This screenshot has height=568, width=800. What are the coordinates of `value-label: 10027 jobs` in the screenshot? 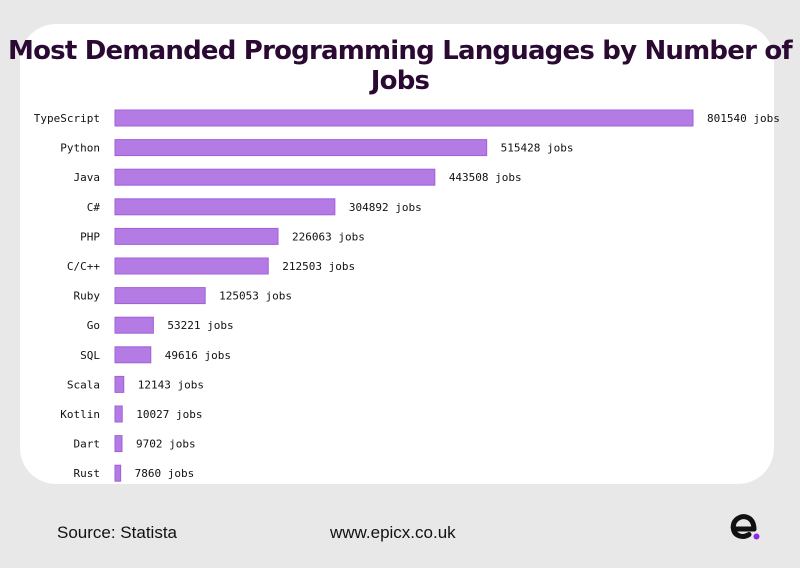 It's located at (169, 414).